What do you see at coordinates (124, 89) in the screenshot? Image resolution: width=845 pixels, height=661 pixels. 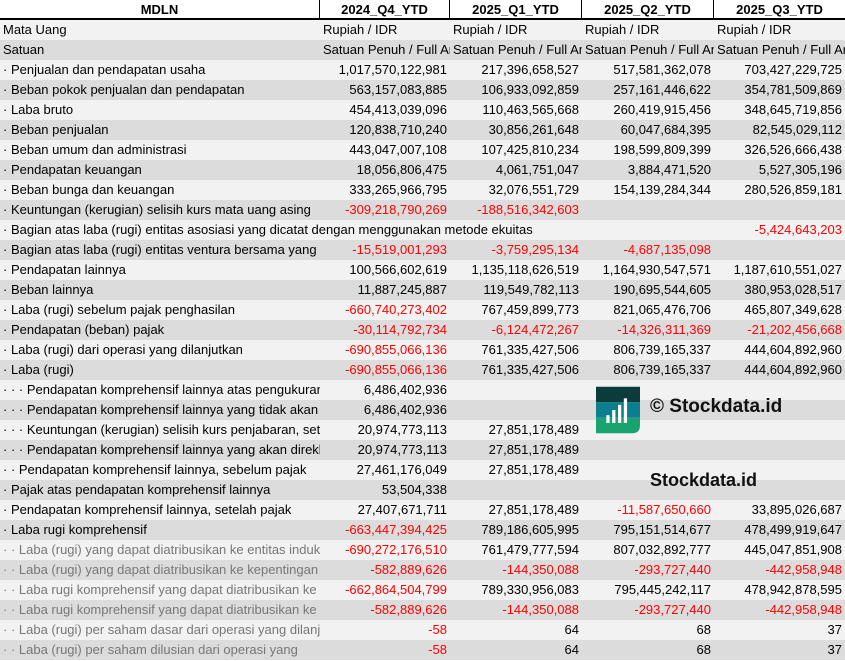 I see `row-label: · Beban pokok penjualan dan pendapatan` at bounding box center [124, 89].